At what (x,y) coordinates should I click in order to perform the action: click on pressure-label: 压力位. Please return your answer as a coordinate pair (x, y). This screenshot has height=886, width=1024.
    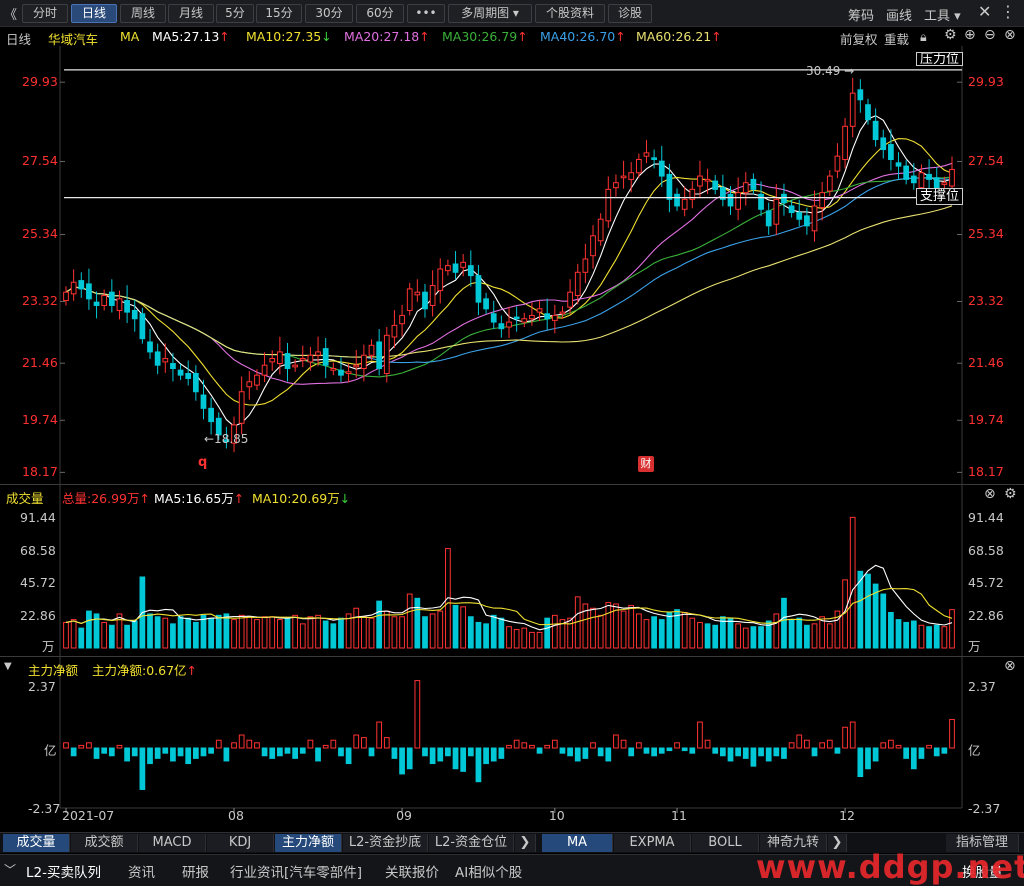
    Looking at the image, I should click on (940, 59).